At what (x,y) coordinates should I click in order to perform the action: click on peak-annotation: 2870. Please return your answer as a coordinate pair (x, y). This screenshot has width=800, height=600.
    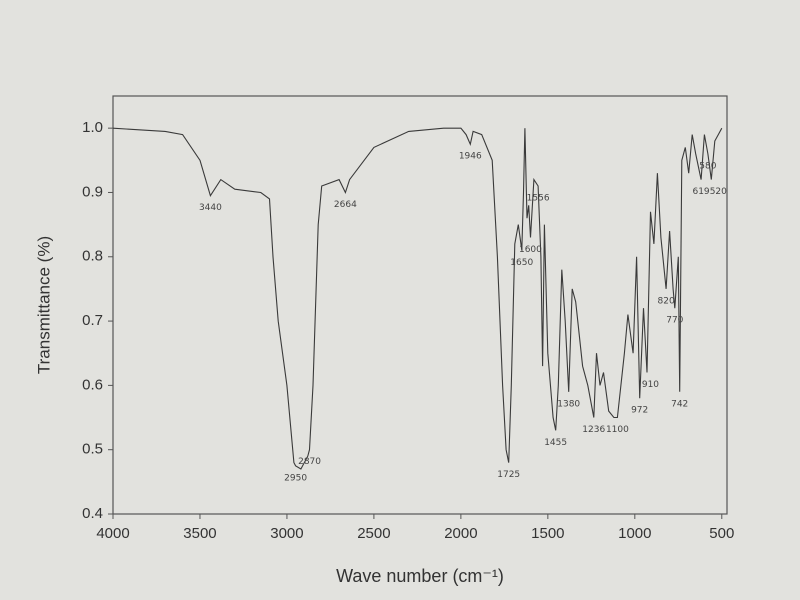
    Looking at the image, I should click on (309, 462).